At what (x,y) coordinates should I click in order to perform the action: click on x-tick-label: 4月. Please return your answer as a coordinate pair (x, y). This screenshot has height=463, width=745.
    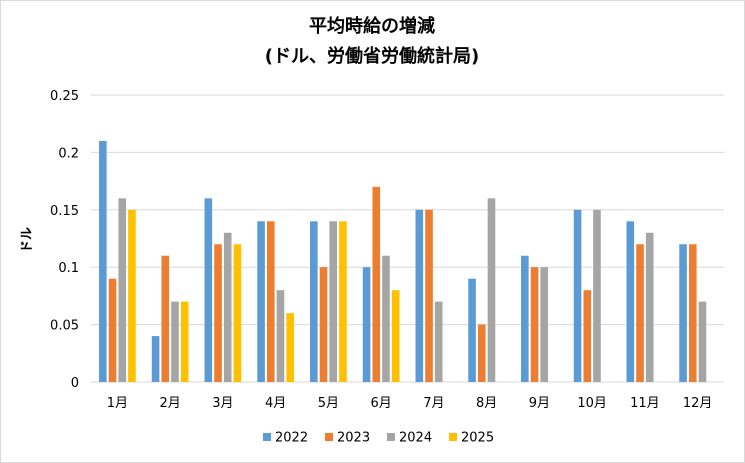
    Looking at the image, I should click on (275, 403).